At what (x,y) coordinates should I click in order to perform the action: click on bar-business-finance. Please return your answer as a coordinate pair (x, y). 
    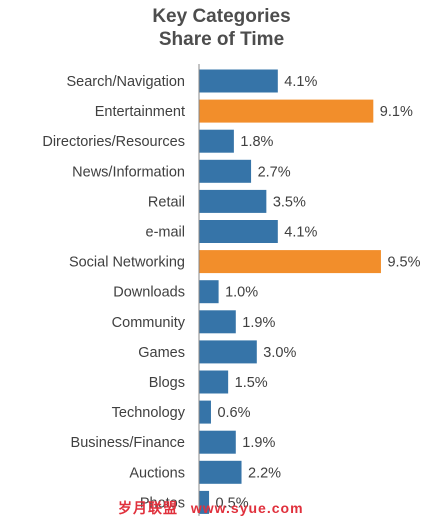
    Looking at the image, I should click on (217, 442).